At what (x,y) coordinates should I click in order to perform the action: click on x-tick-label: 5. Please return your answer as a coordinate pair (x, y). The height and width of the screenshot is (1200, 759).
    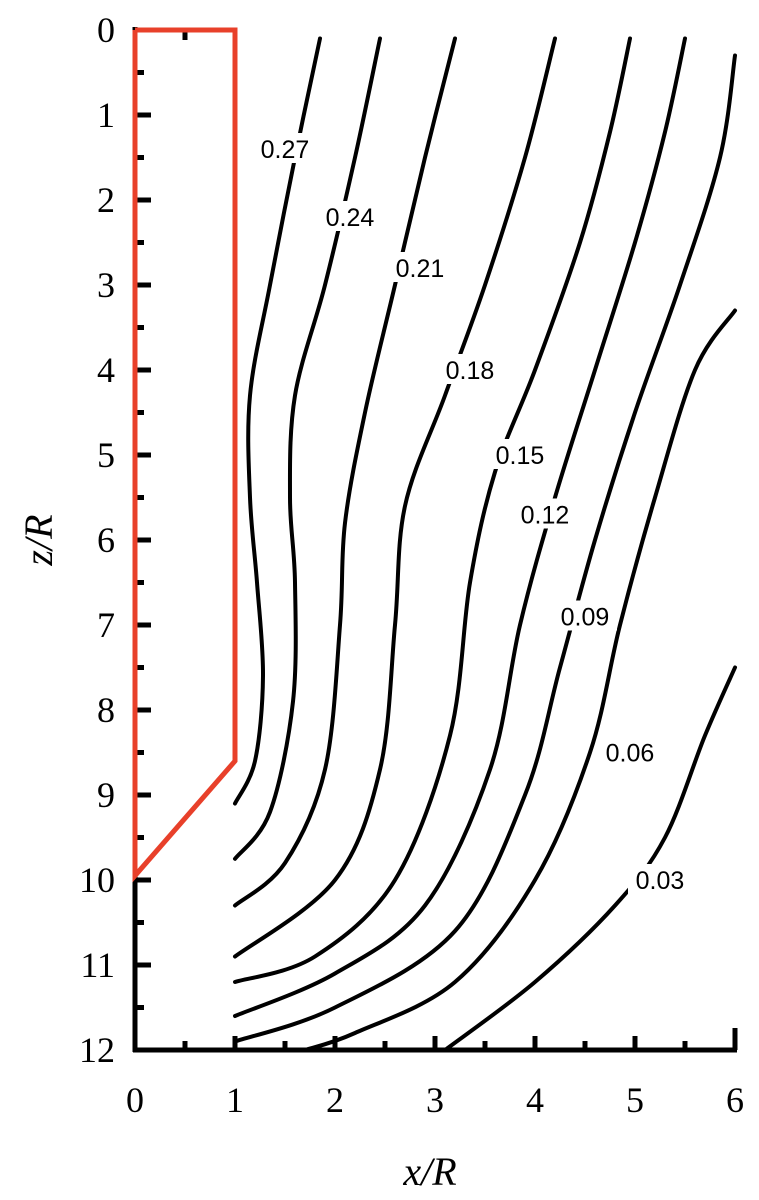
    Looking at the image, I should click on (635, 1100).